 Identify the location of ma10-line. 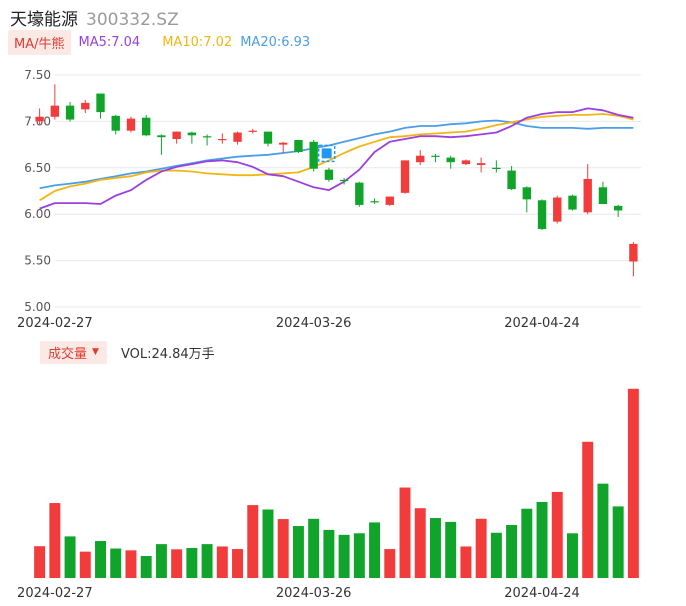
(336, 157).